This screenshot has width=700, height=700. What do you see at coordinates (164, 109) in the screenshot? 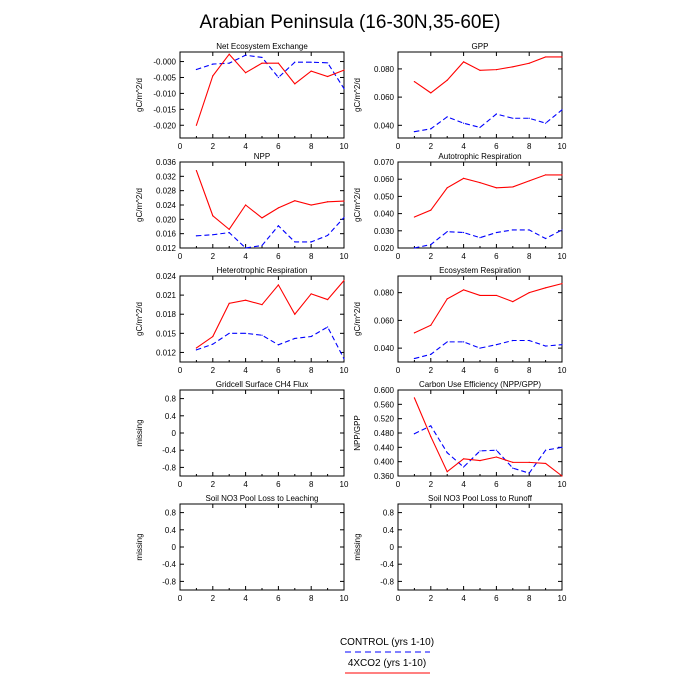
I see `y-tick-label: -0.015` at bounding box center [164, 109].